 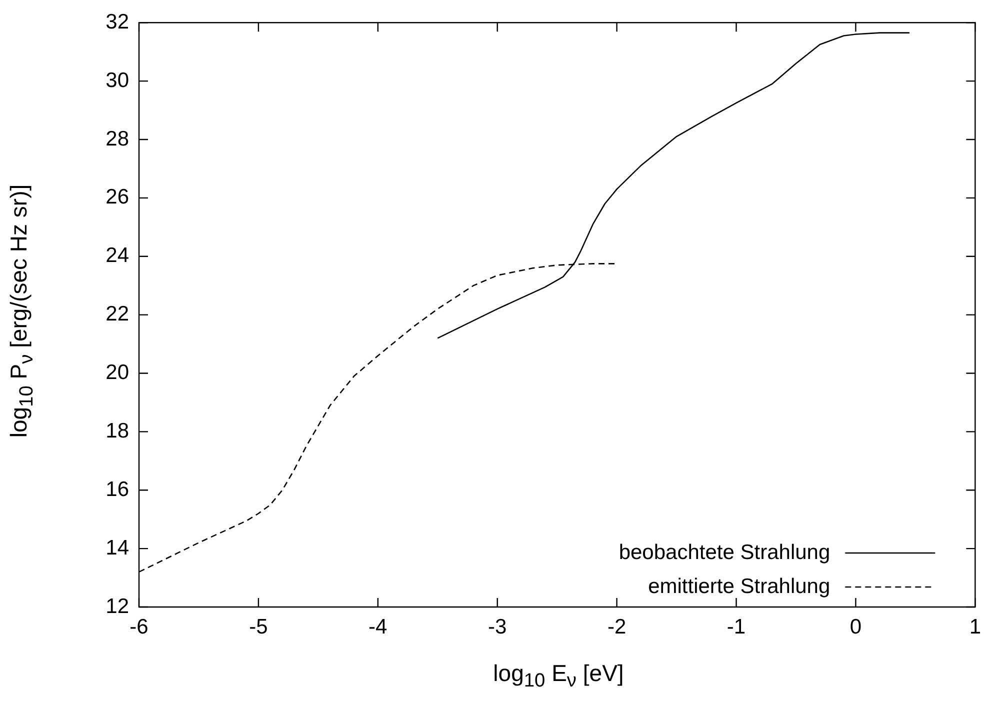 What do you see at coordinates (118, 256) in the screenshot?
I see `y-tick-label: 24` at bounding box center [118, 256].